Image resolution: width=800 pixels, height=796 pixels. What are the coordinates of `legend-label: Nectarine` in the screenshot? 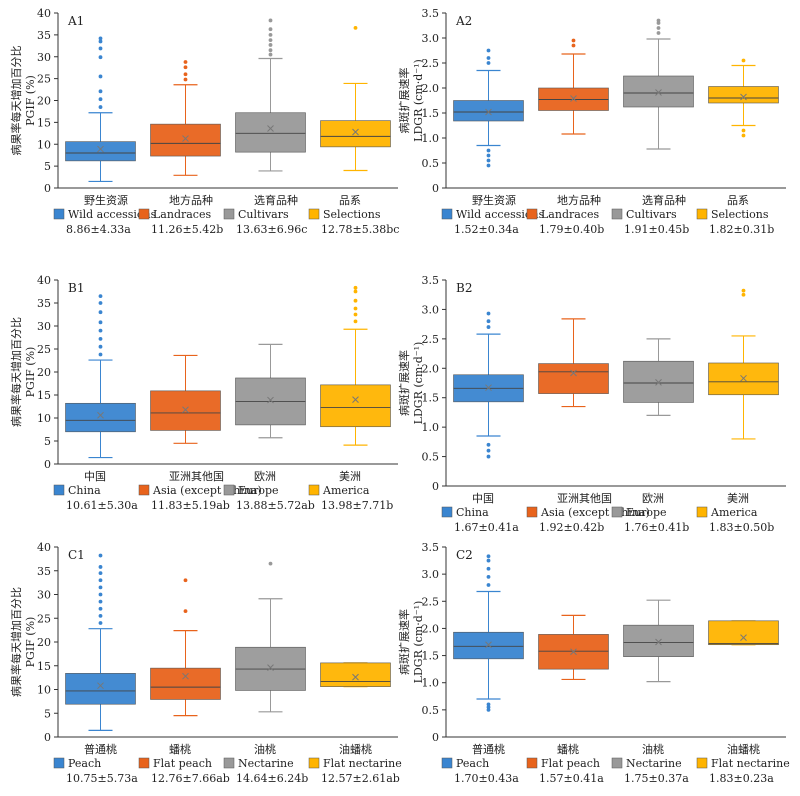 It's located at (266, 763).